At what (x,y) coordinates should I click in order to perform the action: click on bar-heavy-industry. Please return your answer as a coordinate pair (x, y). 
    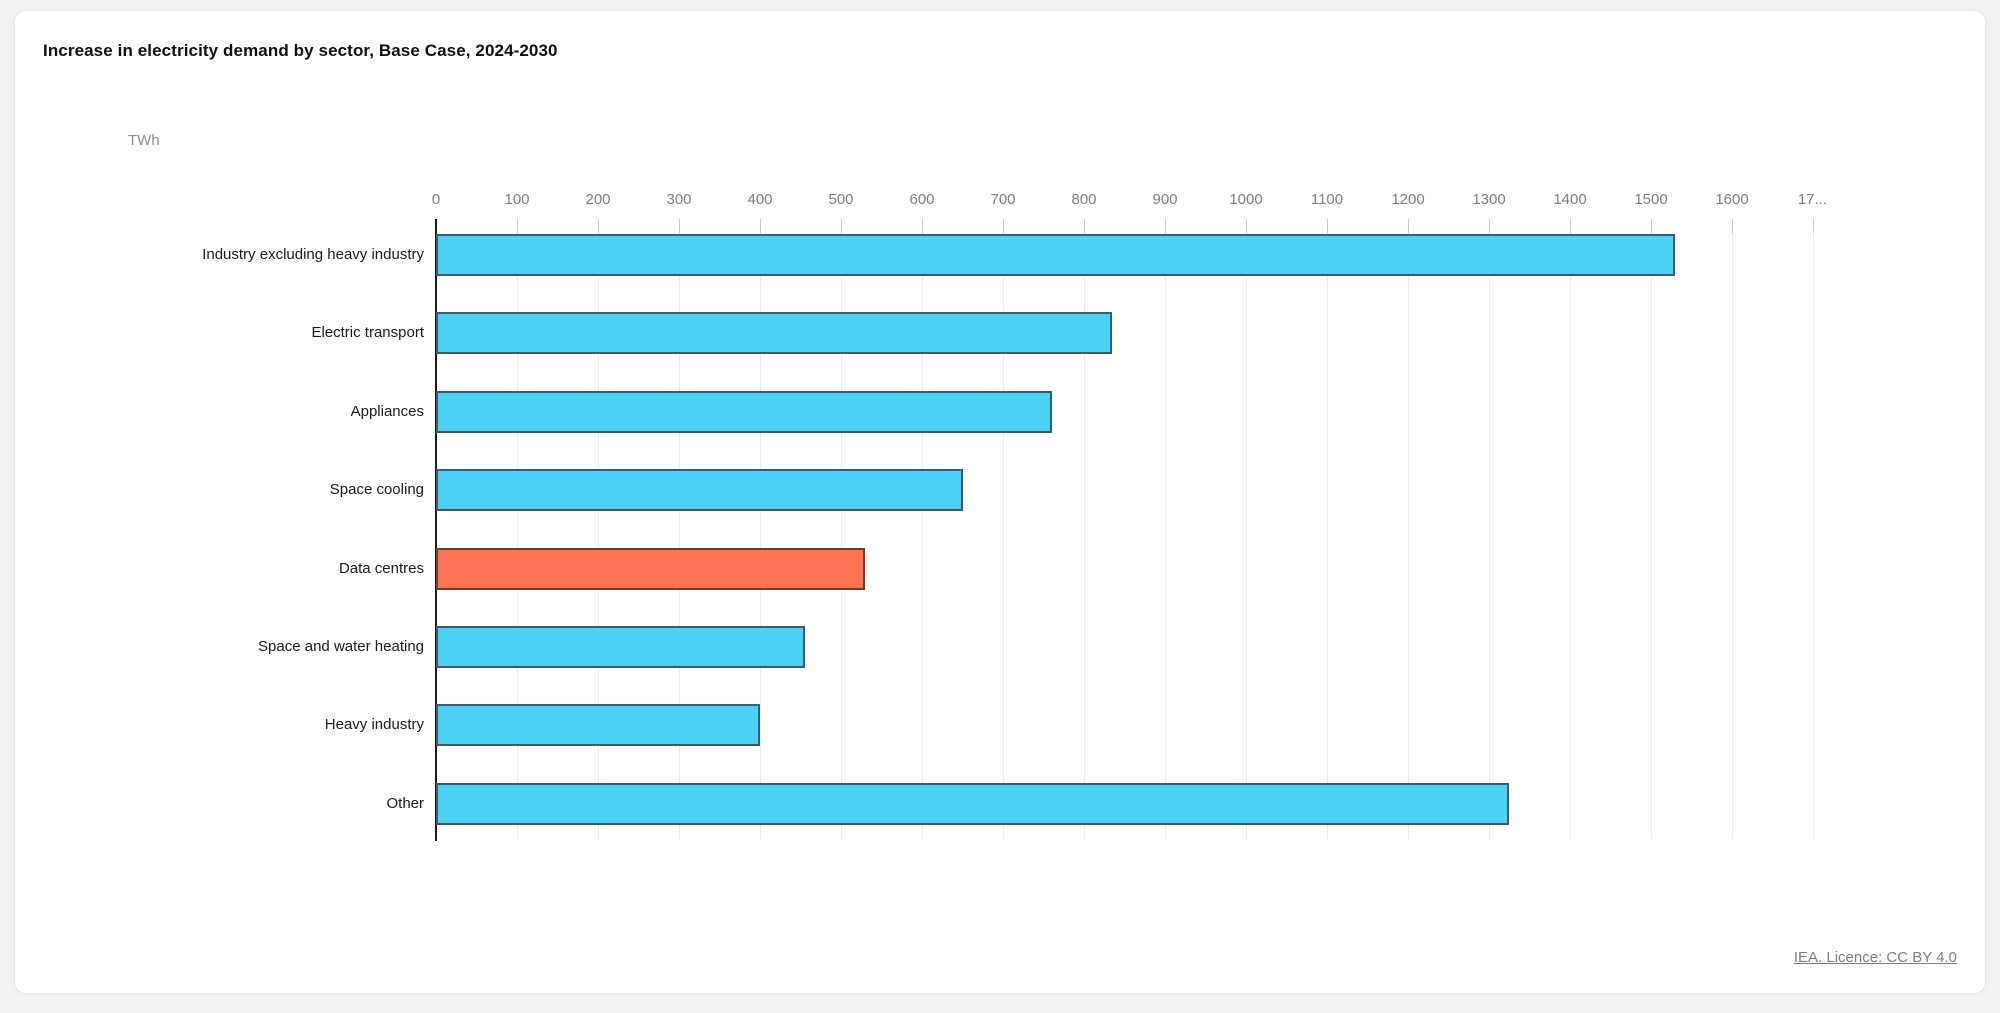
    Looking at the image, I should click on (598, 725).